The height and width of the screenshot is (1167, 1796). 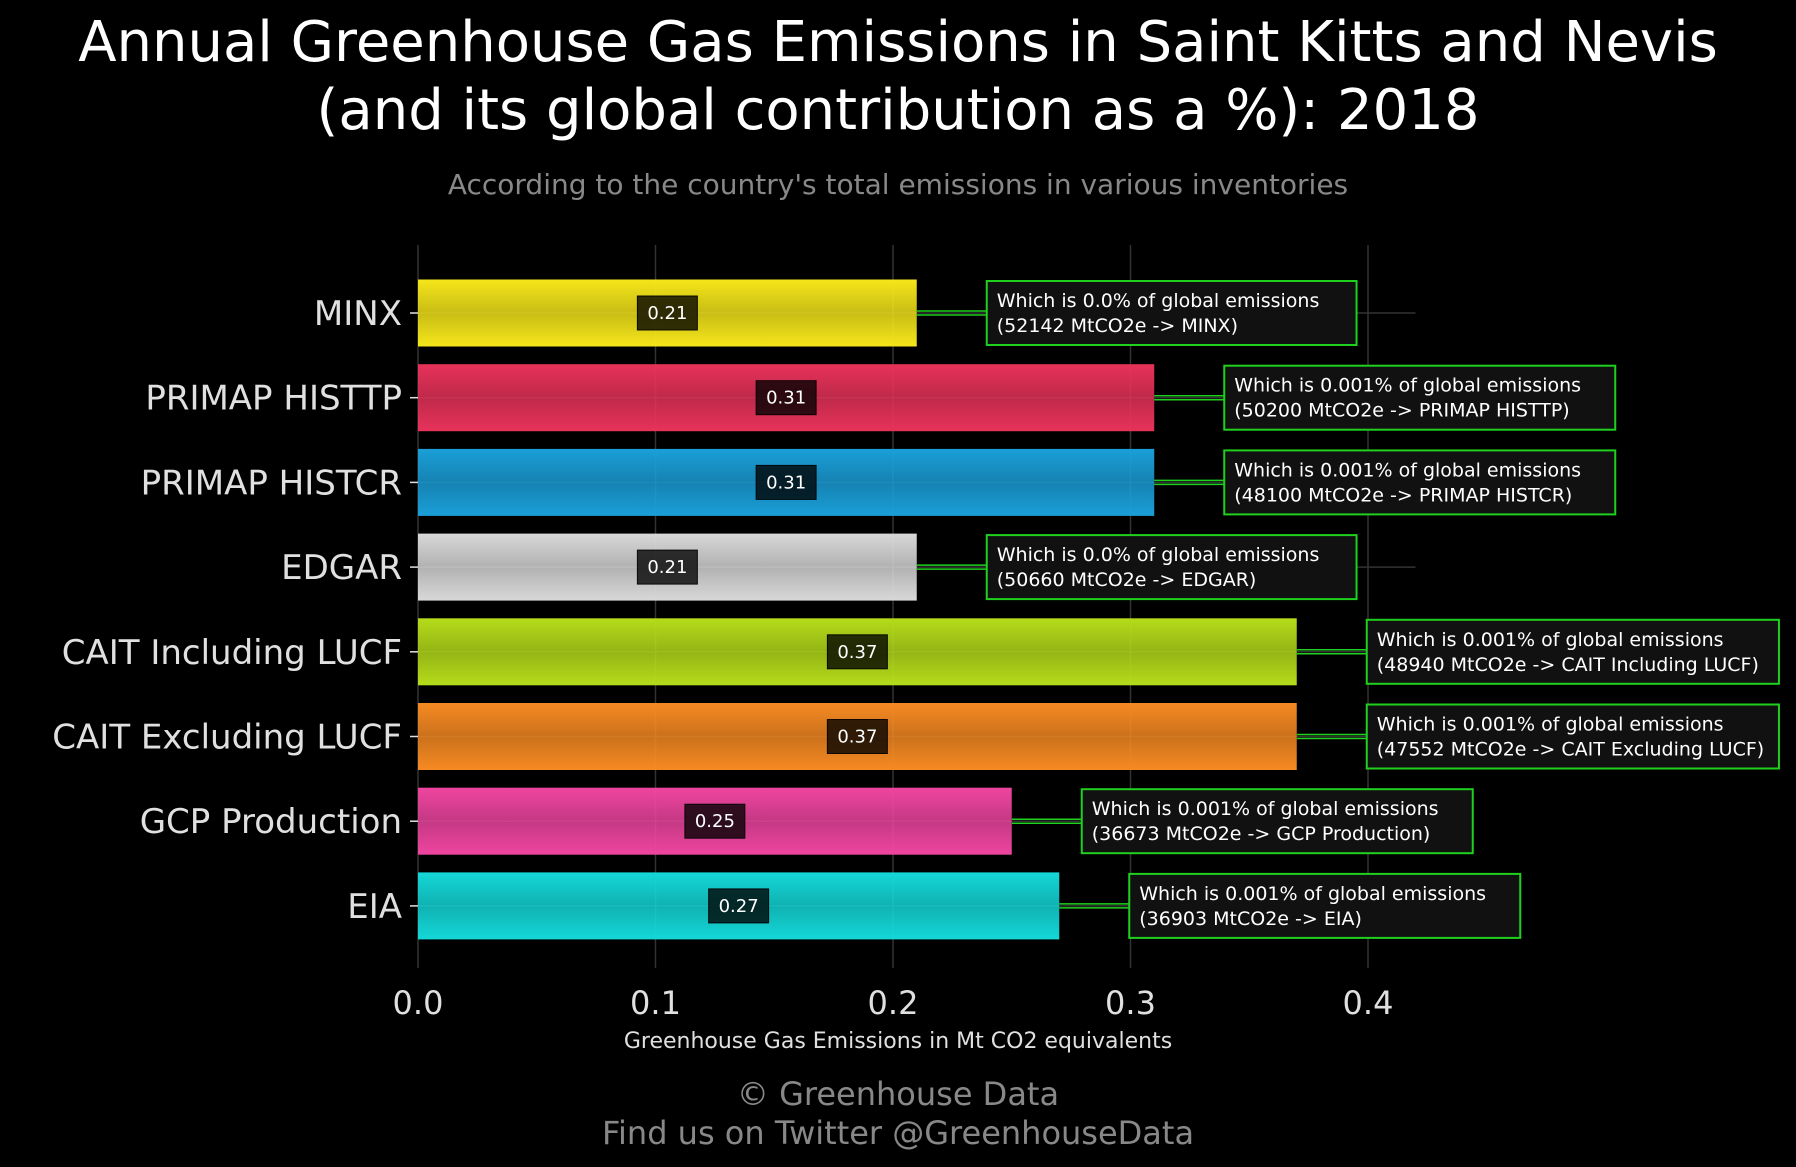 What do you see at coordinates (232, 653) in the screenshot?
I see `y-tick-label: CAIT Including LUCF` at bounding box center [232, 653].